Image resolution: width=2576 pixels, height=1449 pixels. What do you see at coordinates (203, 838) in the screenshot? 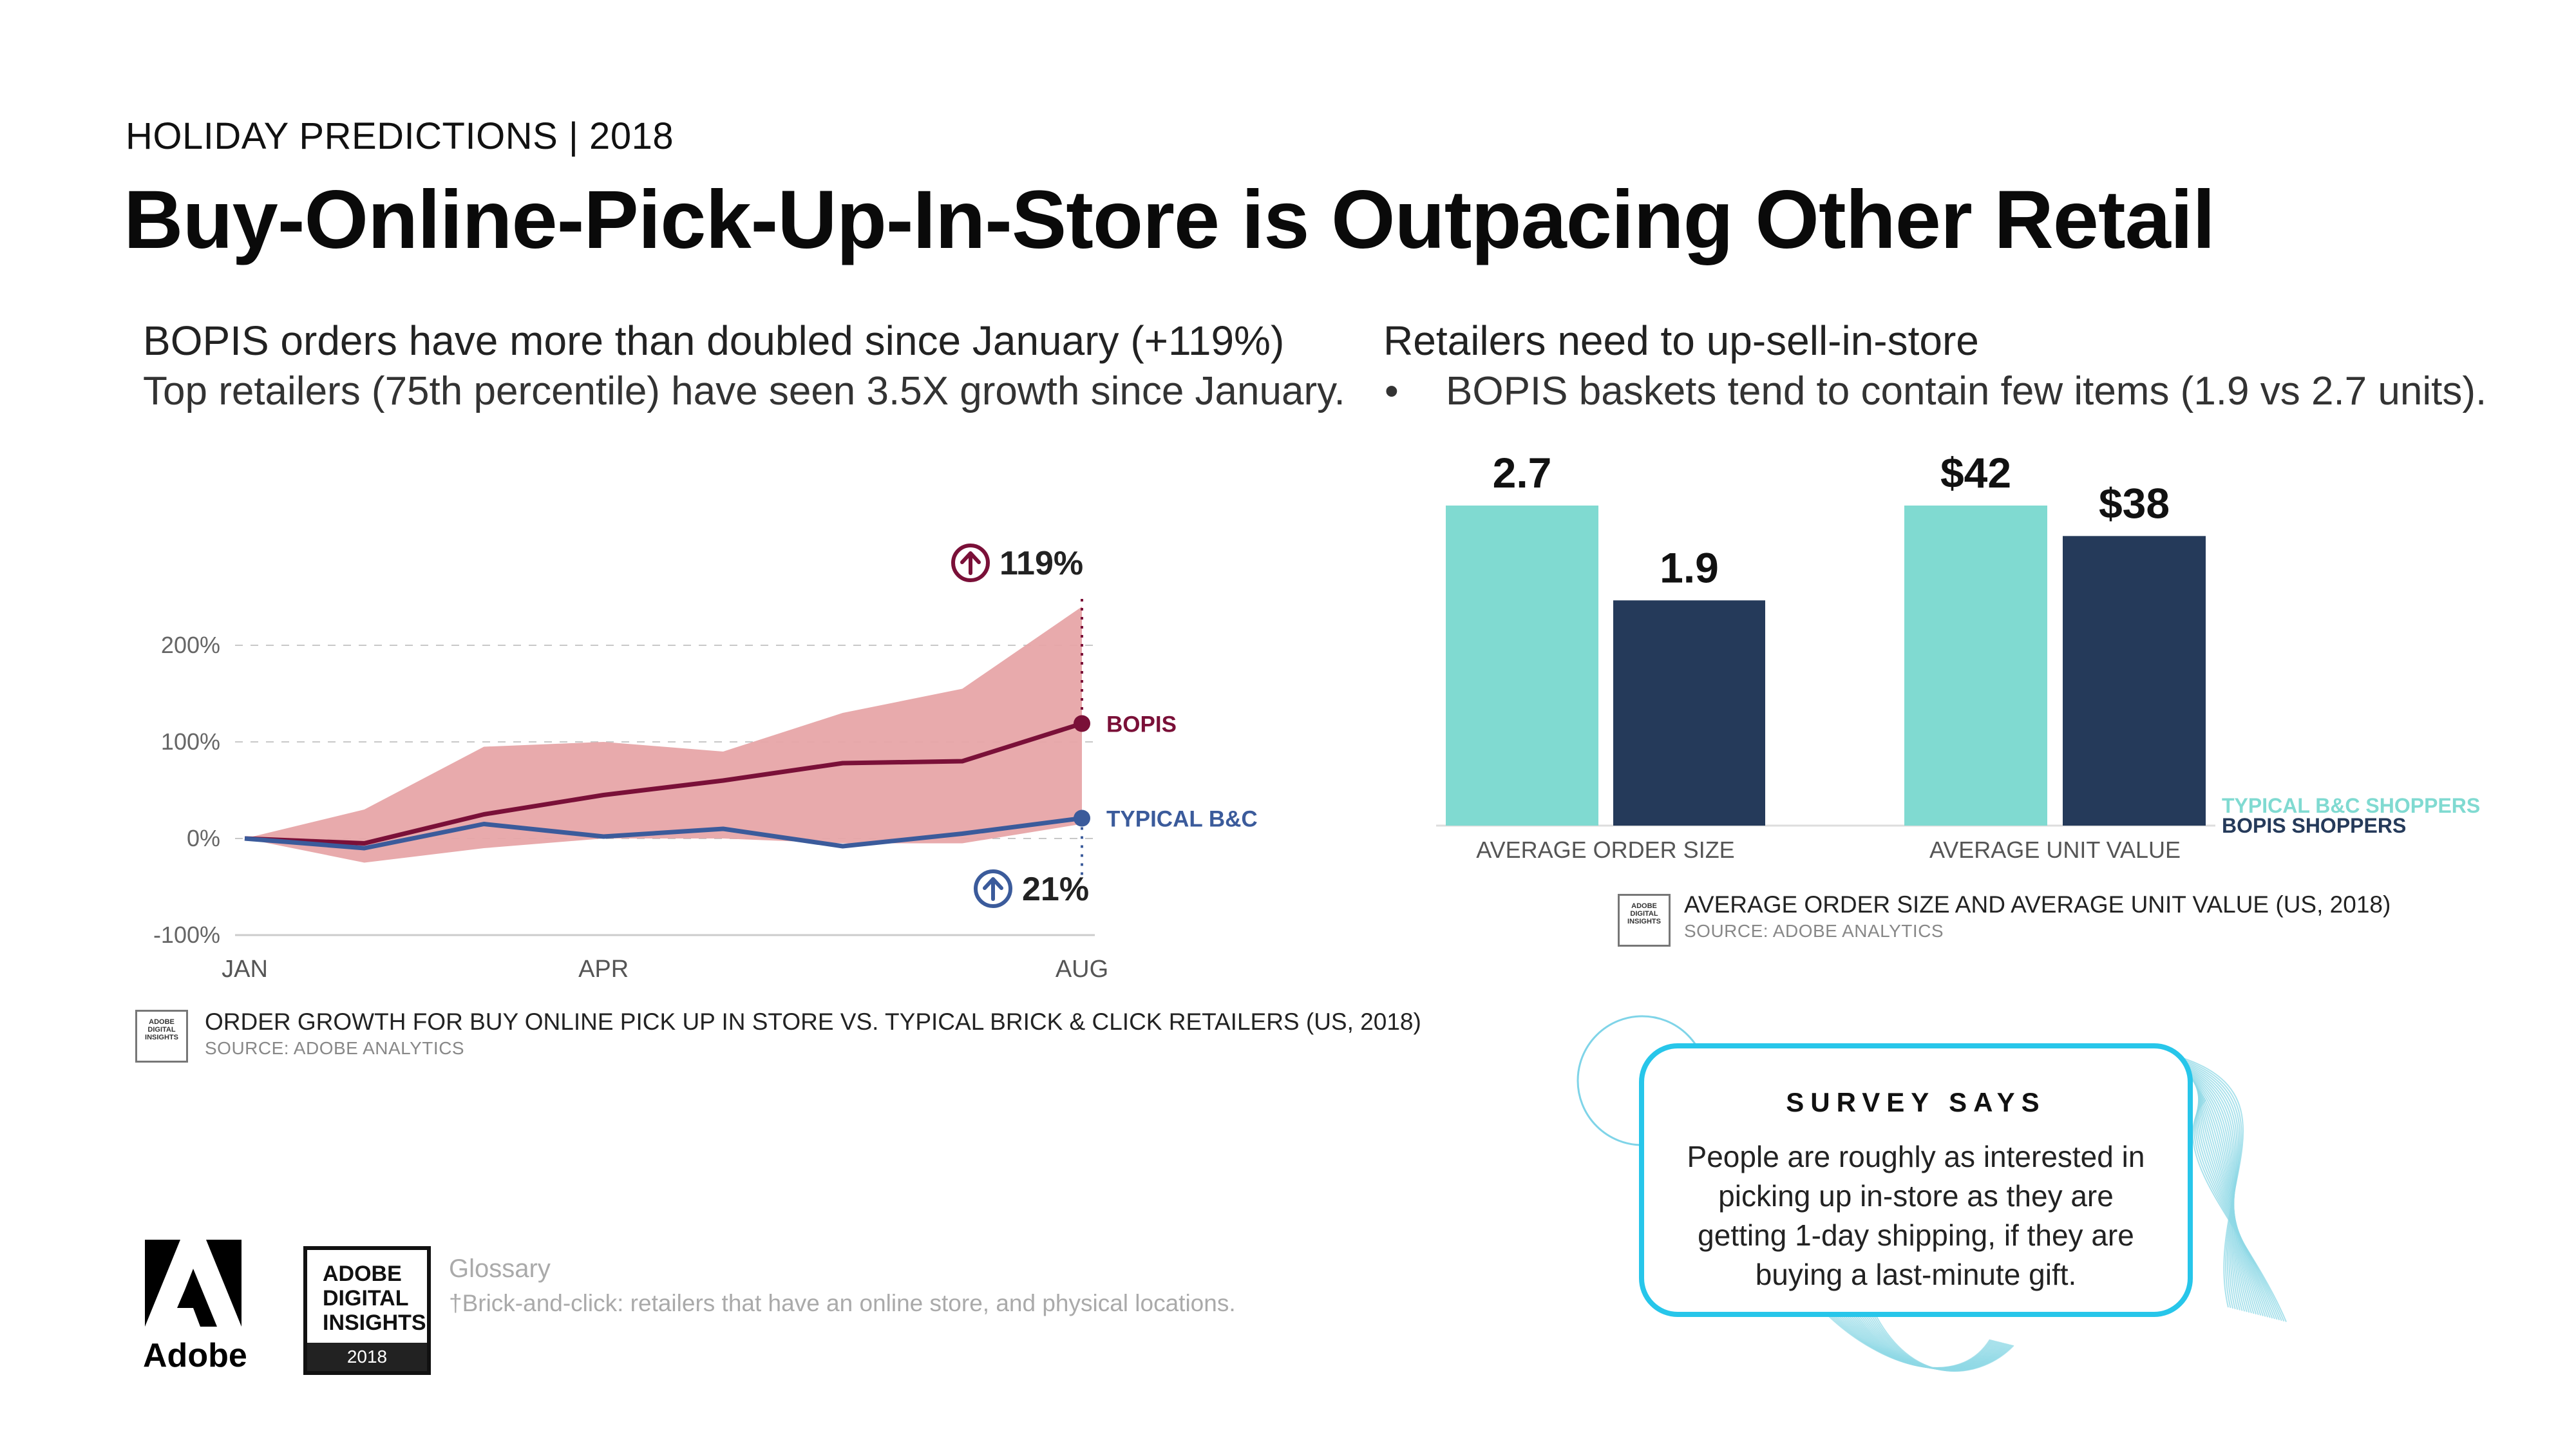
I see `y-tick-label: 0%` at bounding box center [203, 838].